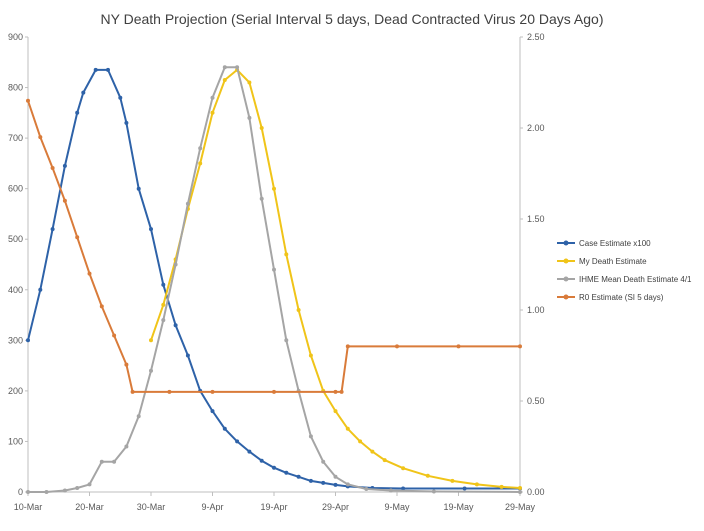  I want to click on y-left-tick-label: 0, so click(20, 492).